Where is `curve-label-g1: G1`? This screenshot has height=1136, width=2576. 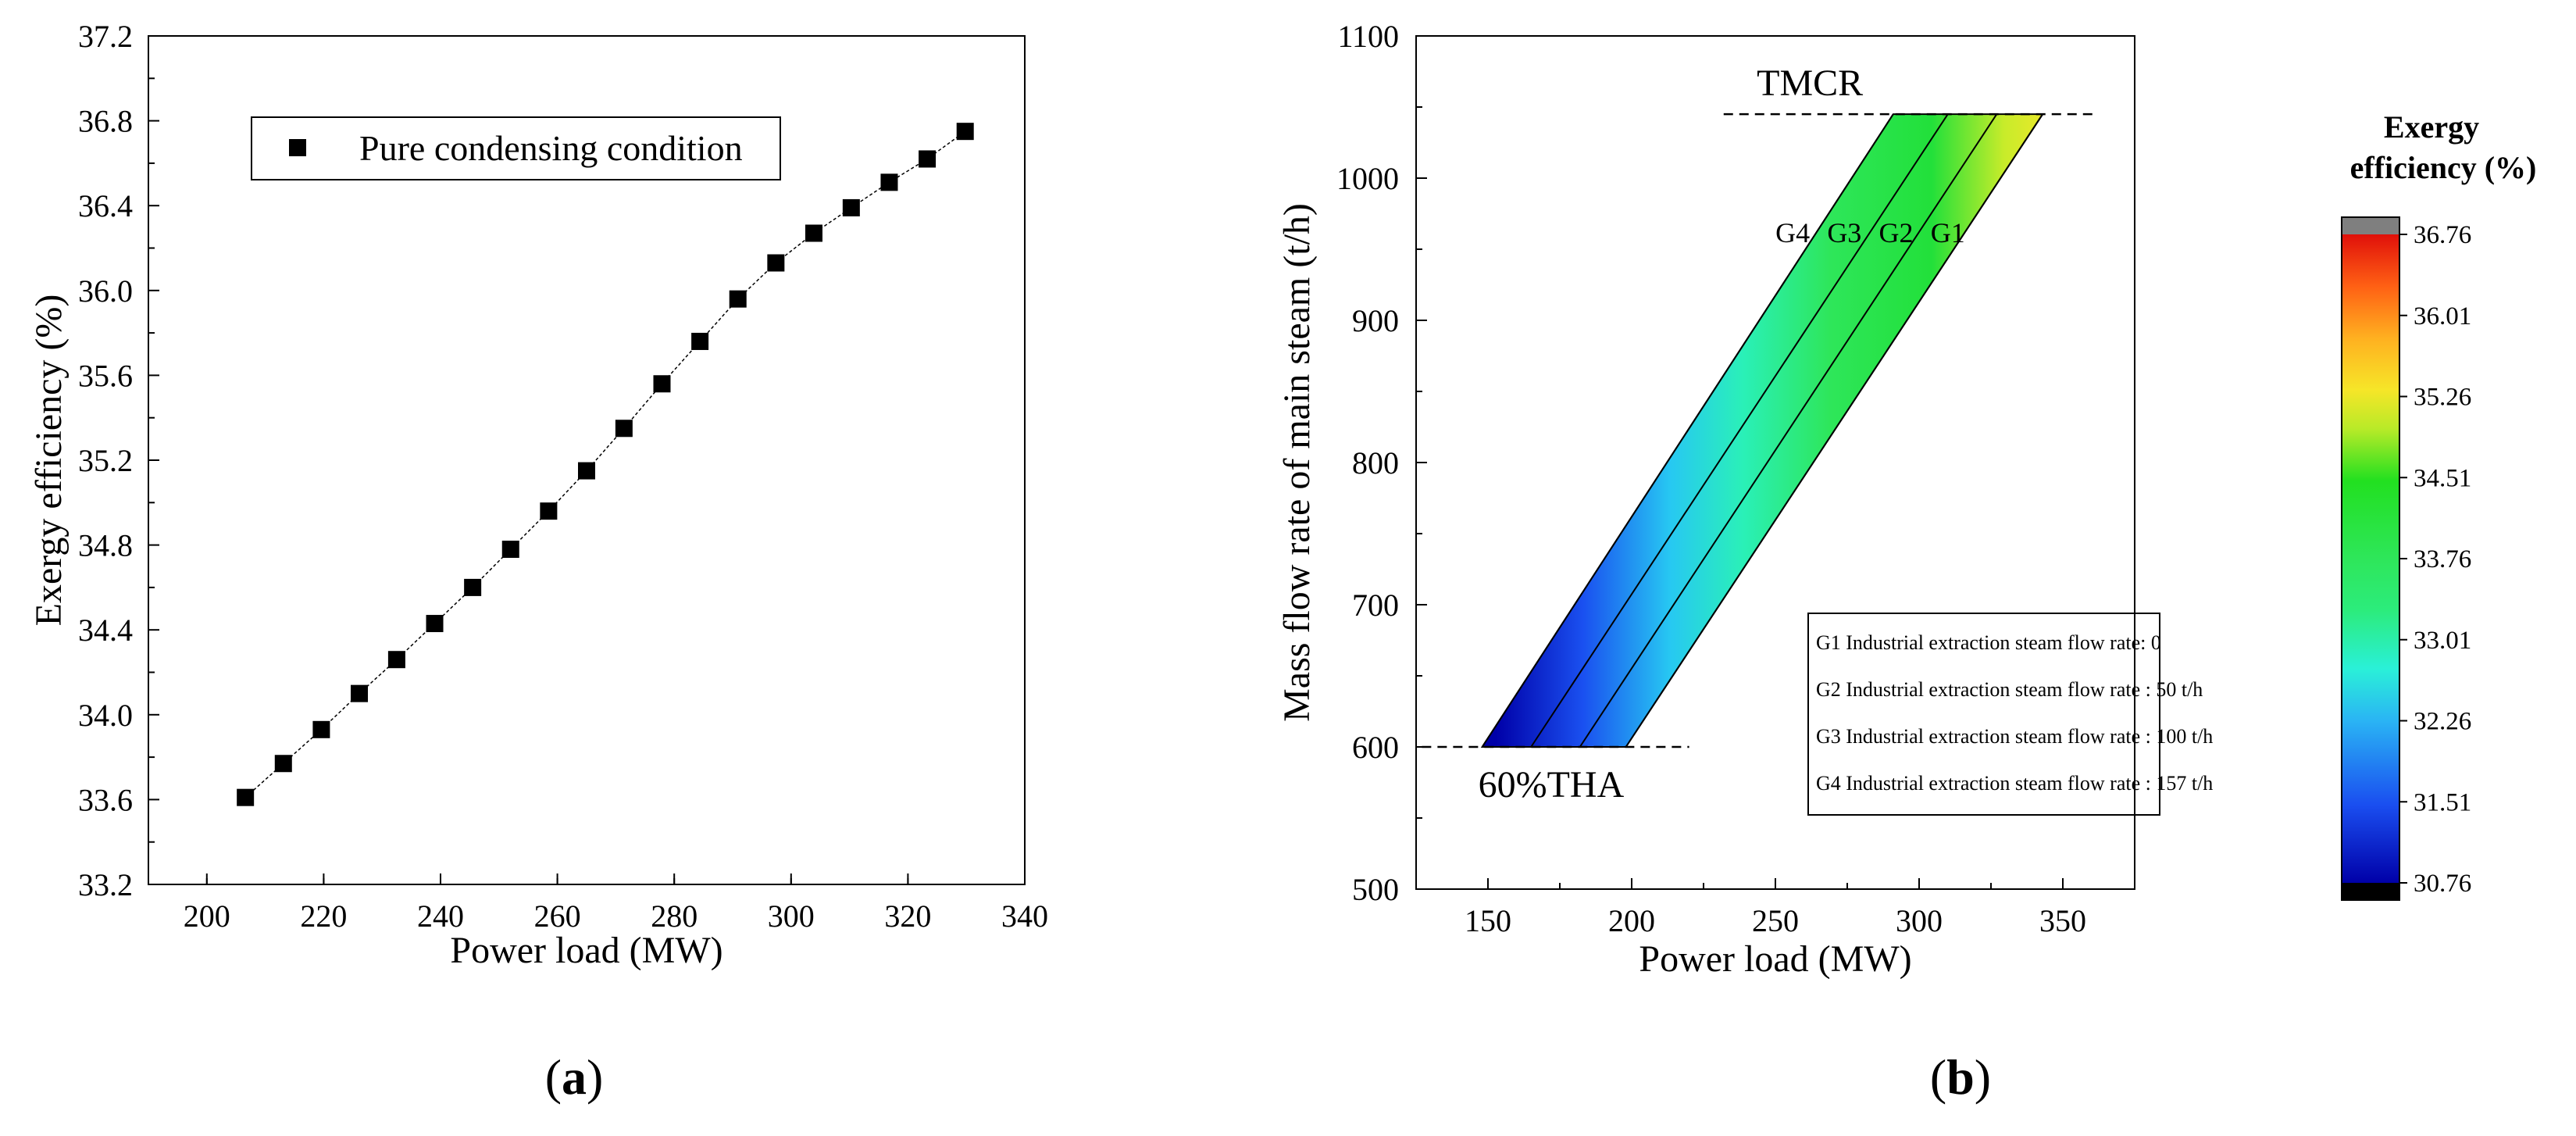
curve-label-g1: G1 is located at coordinates (1948, 232).